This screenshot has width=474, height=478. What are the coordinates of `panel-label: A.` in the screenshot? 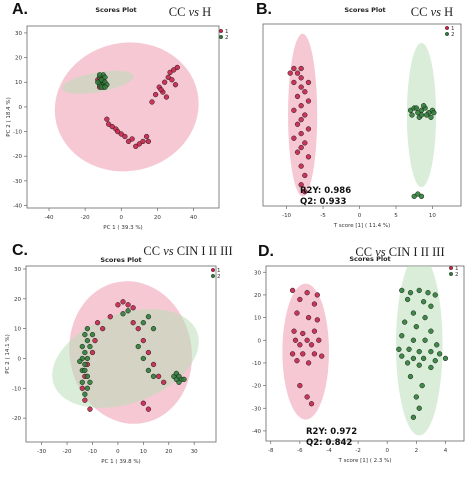 It's located at (20, 9).